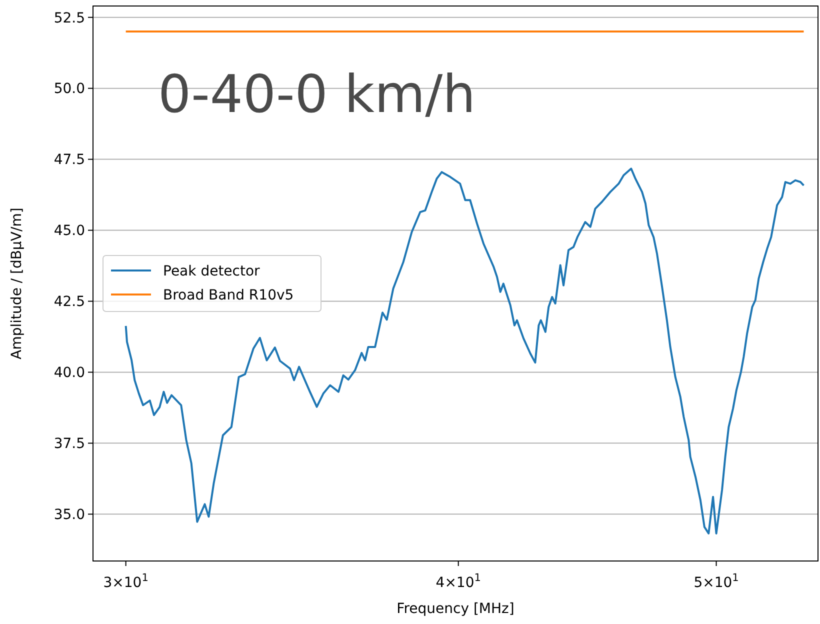 The image size is (820, 624). What do you see at coordinates (69, 373) in the screenshot?
I see `y-tick-label: 40.0` at bounding box center [69, 373].